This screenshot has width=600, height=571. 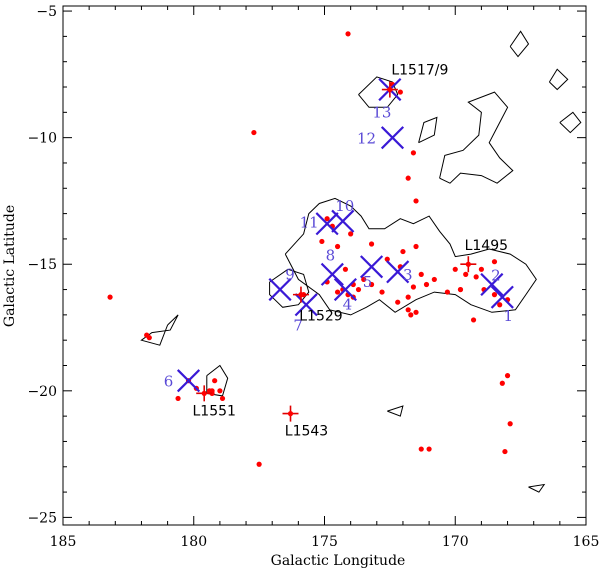 What do you see at coordinates (344, 206) in the screenshot?
I see `cross-number-label: 10` at bounding box center [344, 206].